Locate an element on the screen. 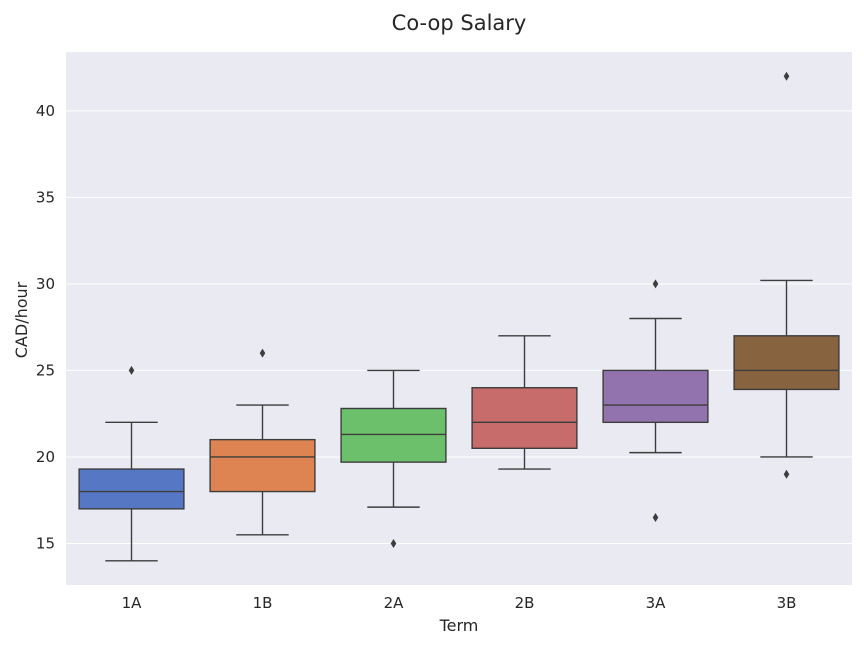 The width and height of the screenshot is (864, 648). y-tick-label: 30 is located at coordinates (45, 284).